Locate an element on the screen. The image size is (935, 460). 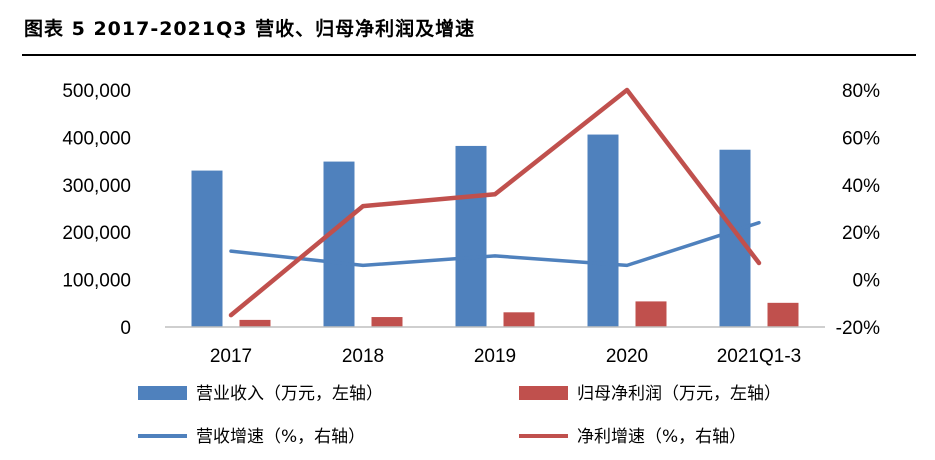
left-tick-label: 0 is located at coordinates (125, 328).